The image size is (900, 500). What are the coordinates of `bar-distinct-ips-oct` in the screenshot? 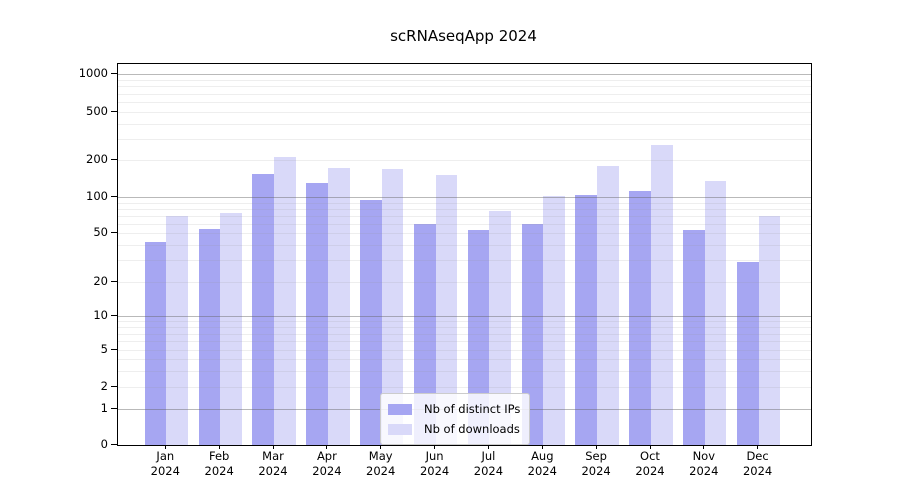 It's located at (640, 318).